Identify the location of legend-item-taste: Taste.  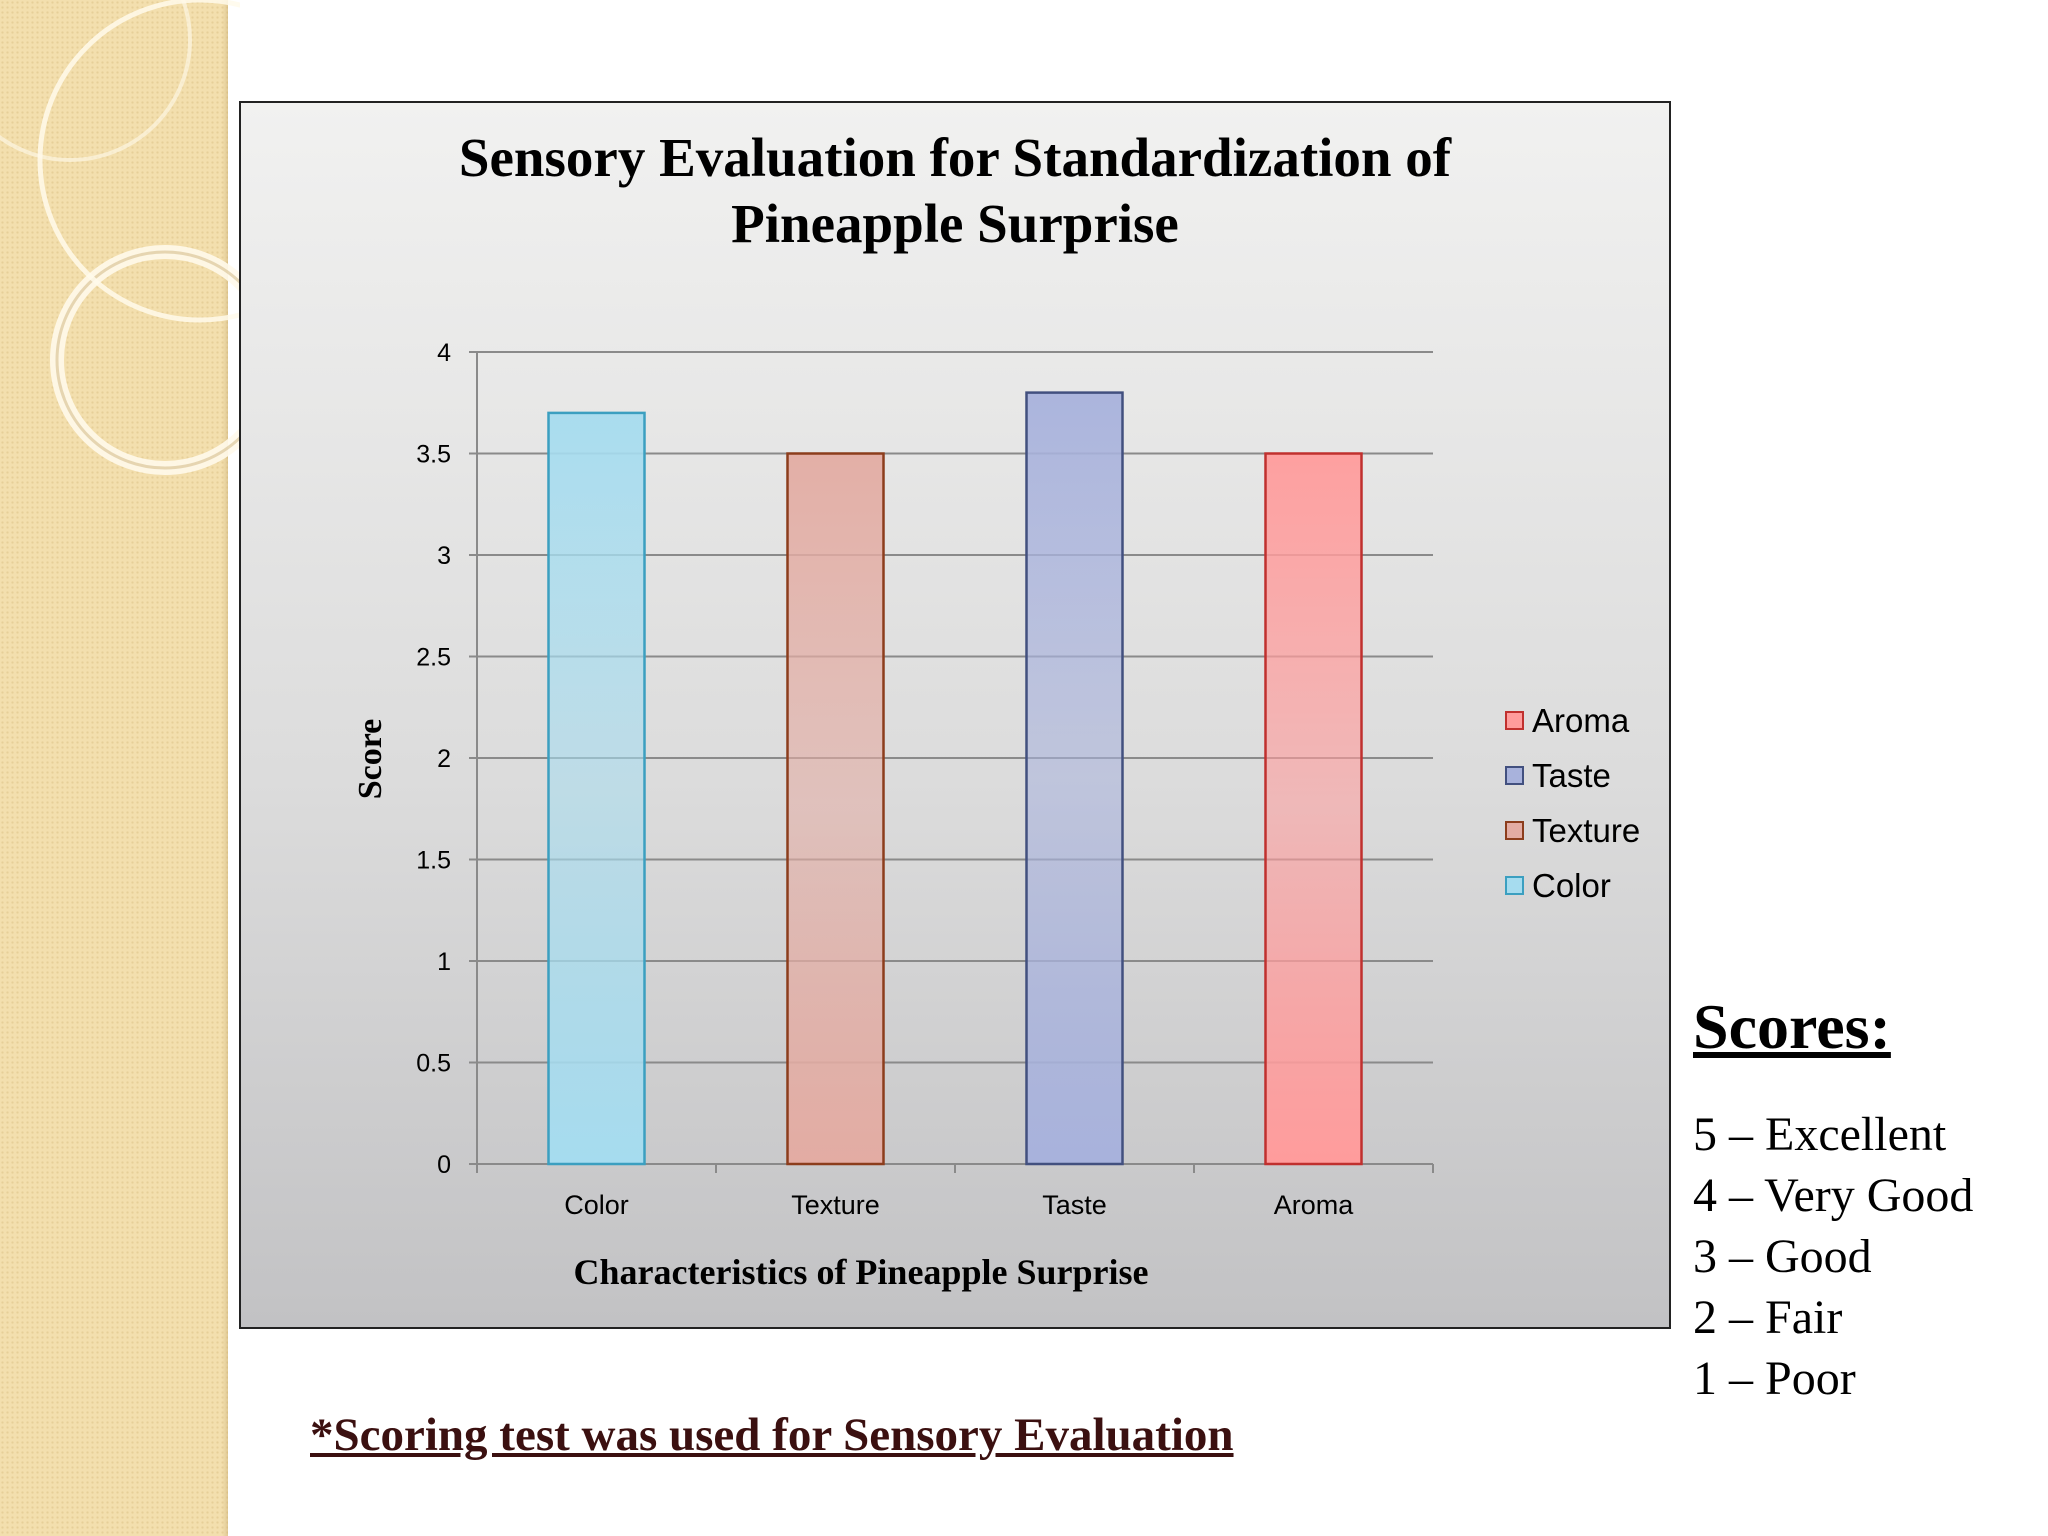
(1572, 775).